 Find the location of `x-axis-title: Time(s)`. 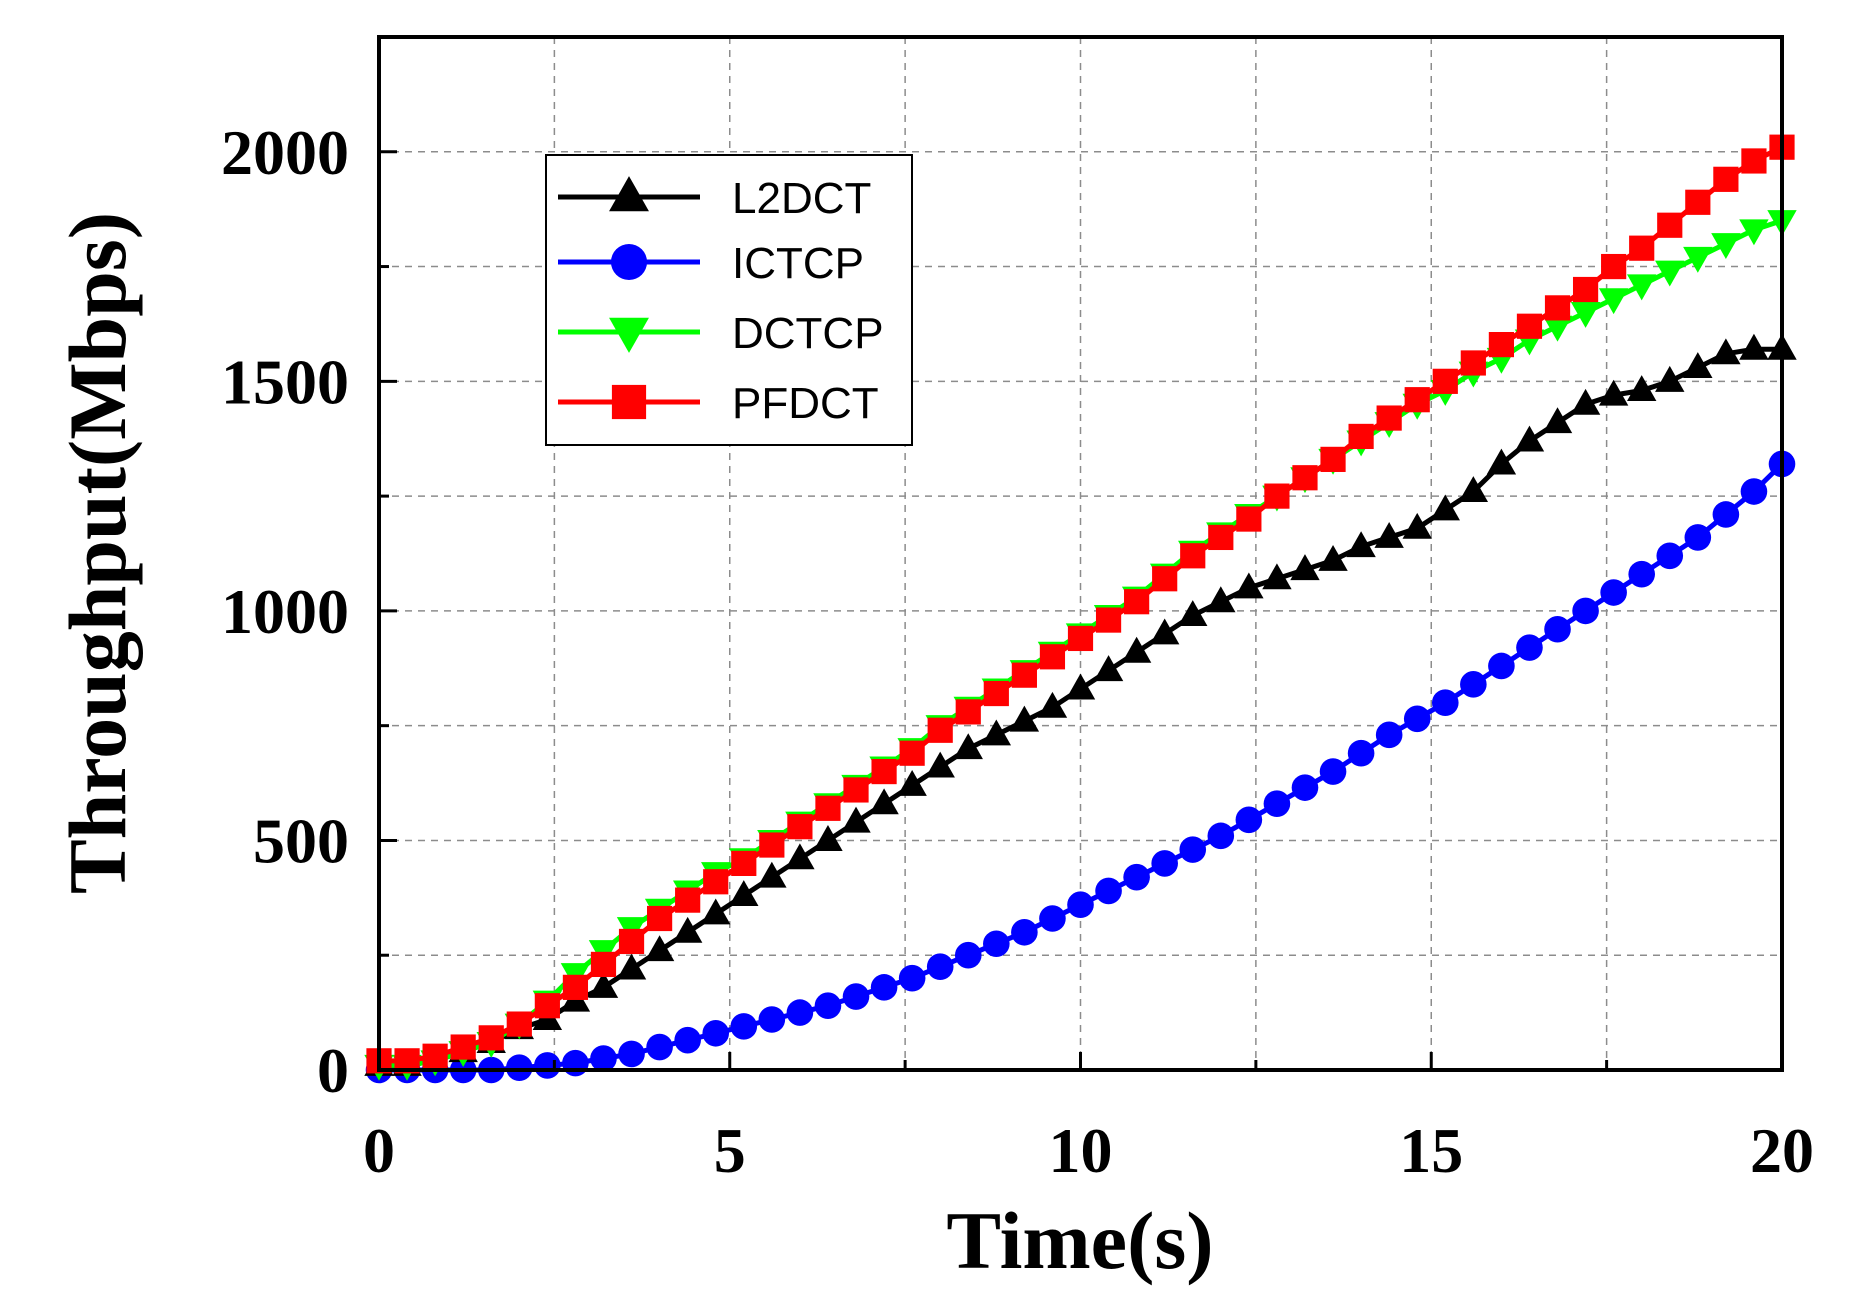

x-axis-title: Time(s) is located at coordinates (1079, 1240).